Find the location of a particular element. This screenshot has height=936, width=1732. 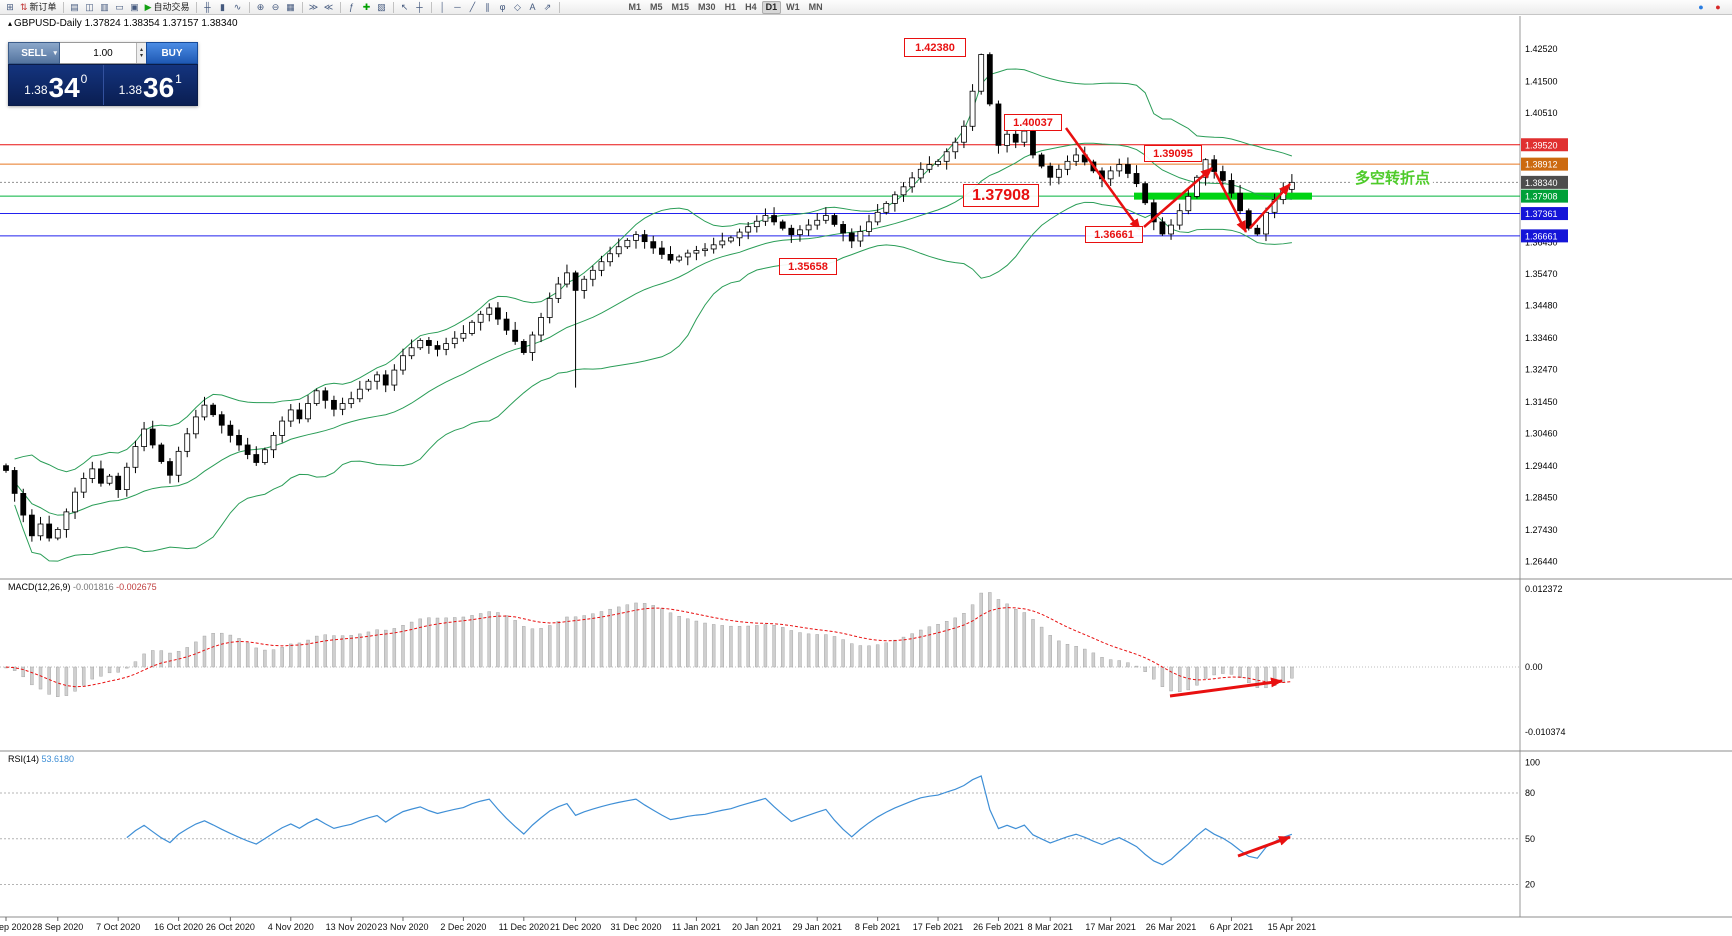

svg-text: 31 Dec 2020 is located at coordinates (635, 927).